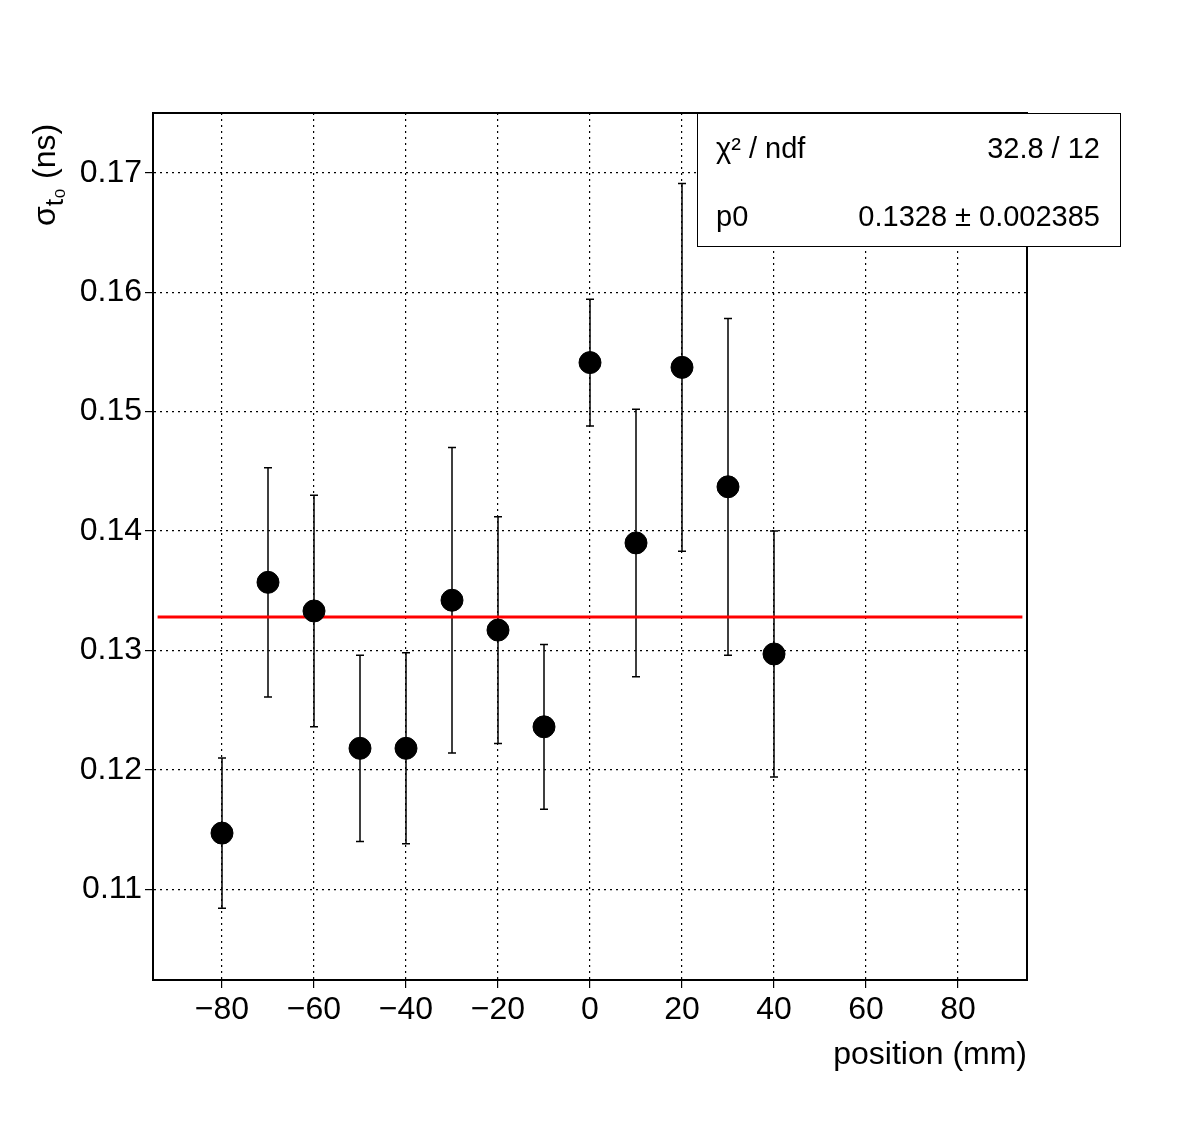  What do you see at coordinates (110, 767) in the screenshot?
I see `y-tick-label: 0.12` at bounding box center [110, 767].